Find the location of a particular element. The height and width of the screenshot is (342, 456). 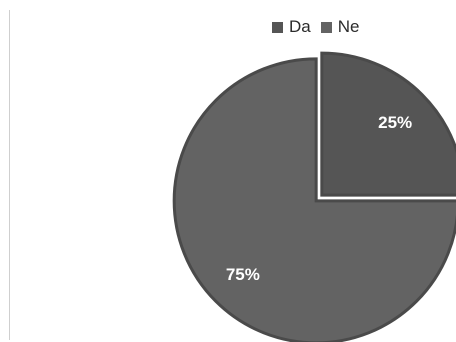

legend-swatch-ne is located at coordinates (326, 27).